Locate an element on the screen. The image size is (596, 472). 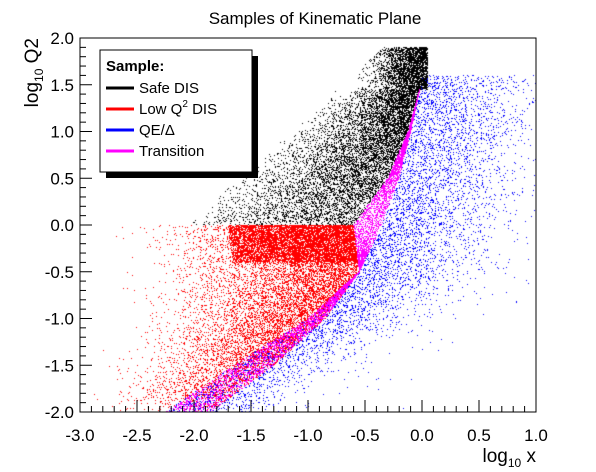
x-axis-title: log10 x is located at coordinates (510, 458).